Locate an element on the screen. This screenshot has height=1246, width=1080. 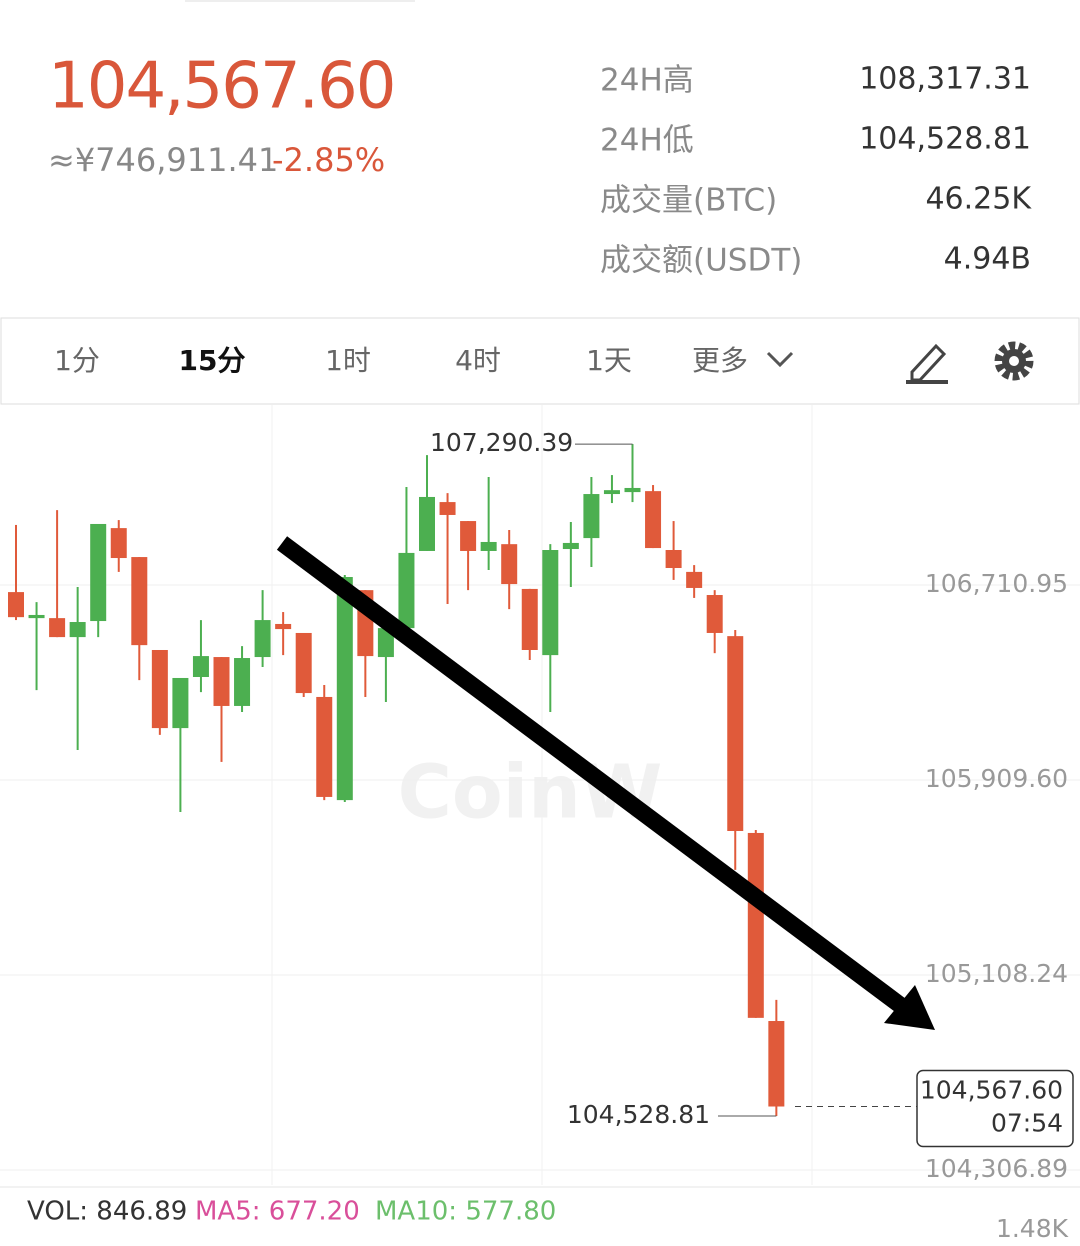
countdown: 07:54 is located at coordinates (1027, 1123).